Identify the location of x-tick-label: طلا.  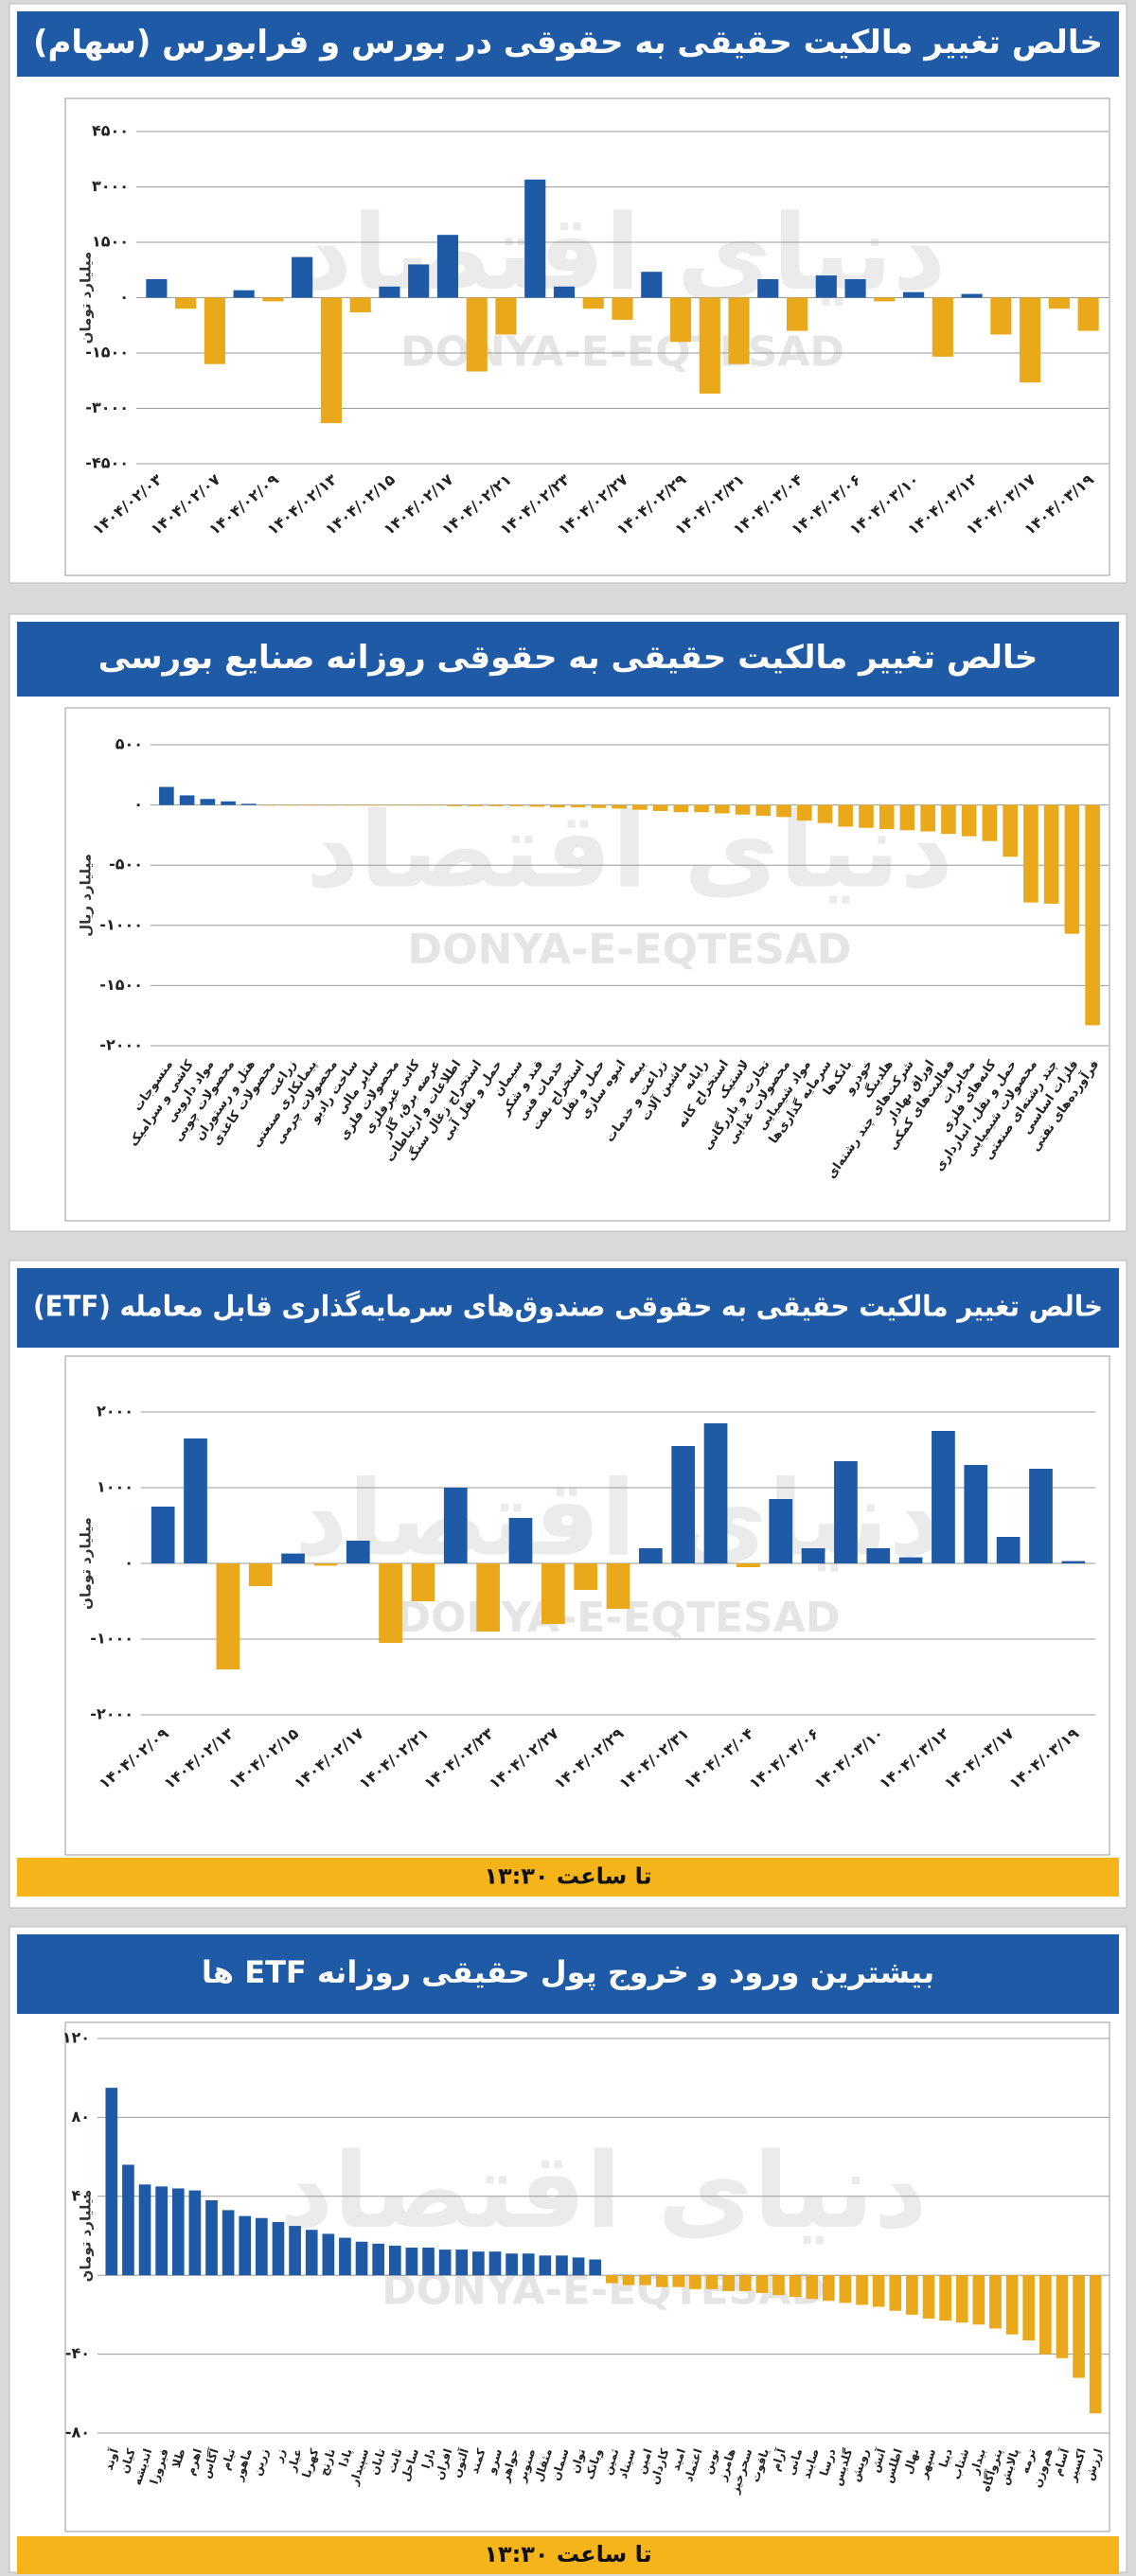
(178, 2458).